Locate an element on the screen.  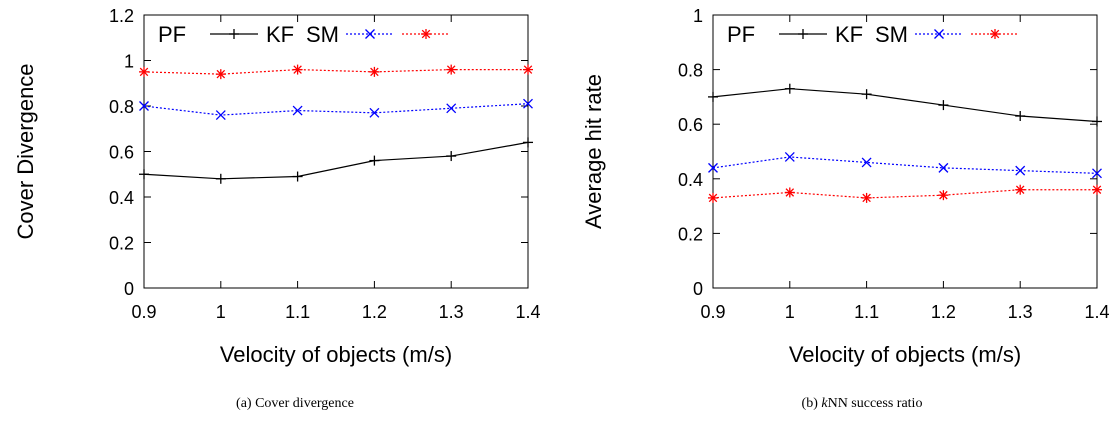
chart-1-x-axis-label: Velocity of objects (m/s) is located at coordinates (336, 354).